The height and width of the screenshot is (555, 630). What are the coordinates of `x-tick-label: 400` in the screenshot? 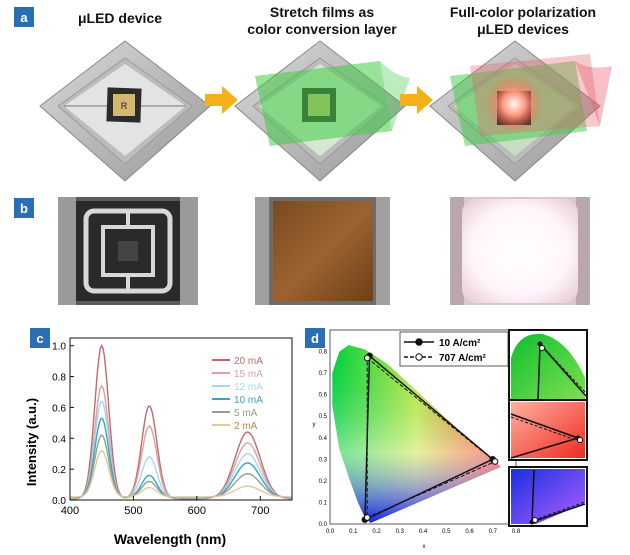 It's located at (70, 511).